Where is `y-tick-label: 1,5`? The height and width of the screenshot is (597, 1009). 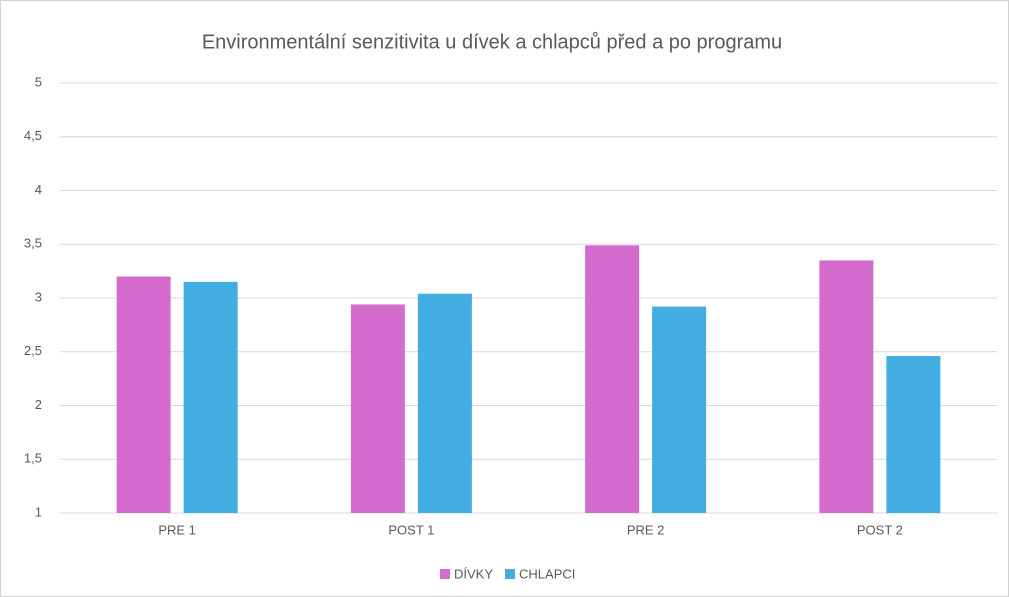
y-tick-label: 1,5 is located at coordinates (33, 458).